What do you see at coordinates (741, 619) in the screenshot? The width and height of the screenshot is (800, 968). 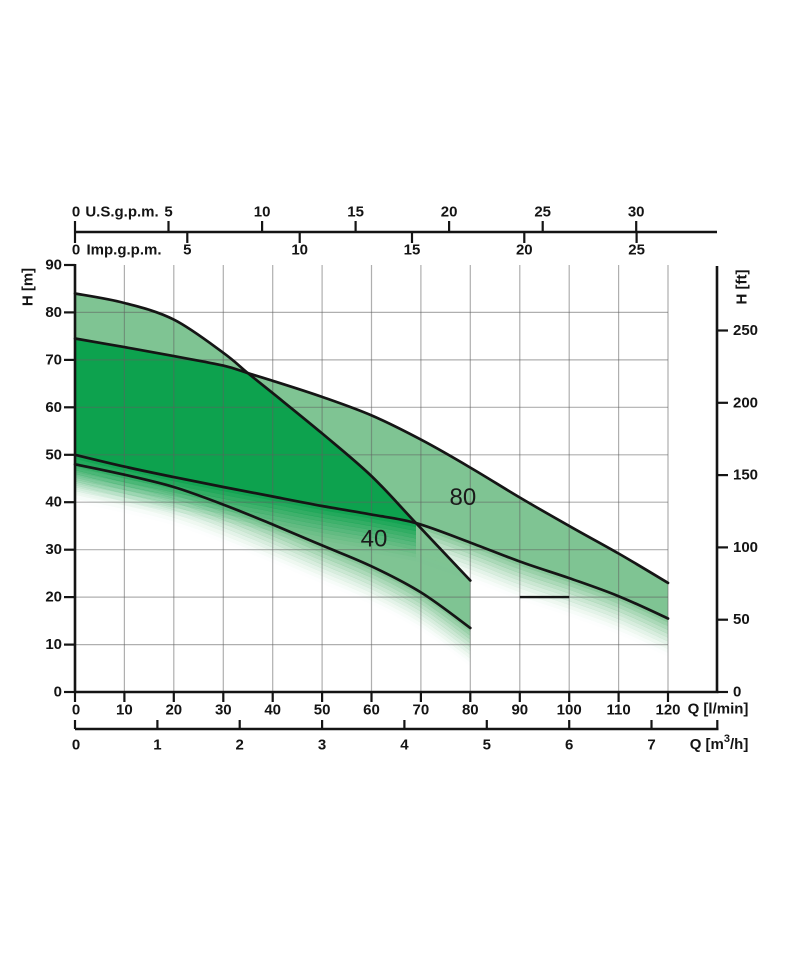 I see `h-ft-tick-label-50: 50` at bounding box center [741, 619].